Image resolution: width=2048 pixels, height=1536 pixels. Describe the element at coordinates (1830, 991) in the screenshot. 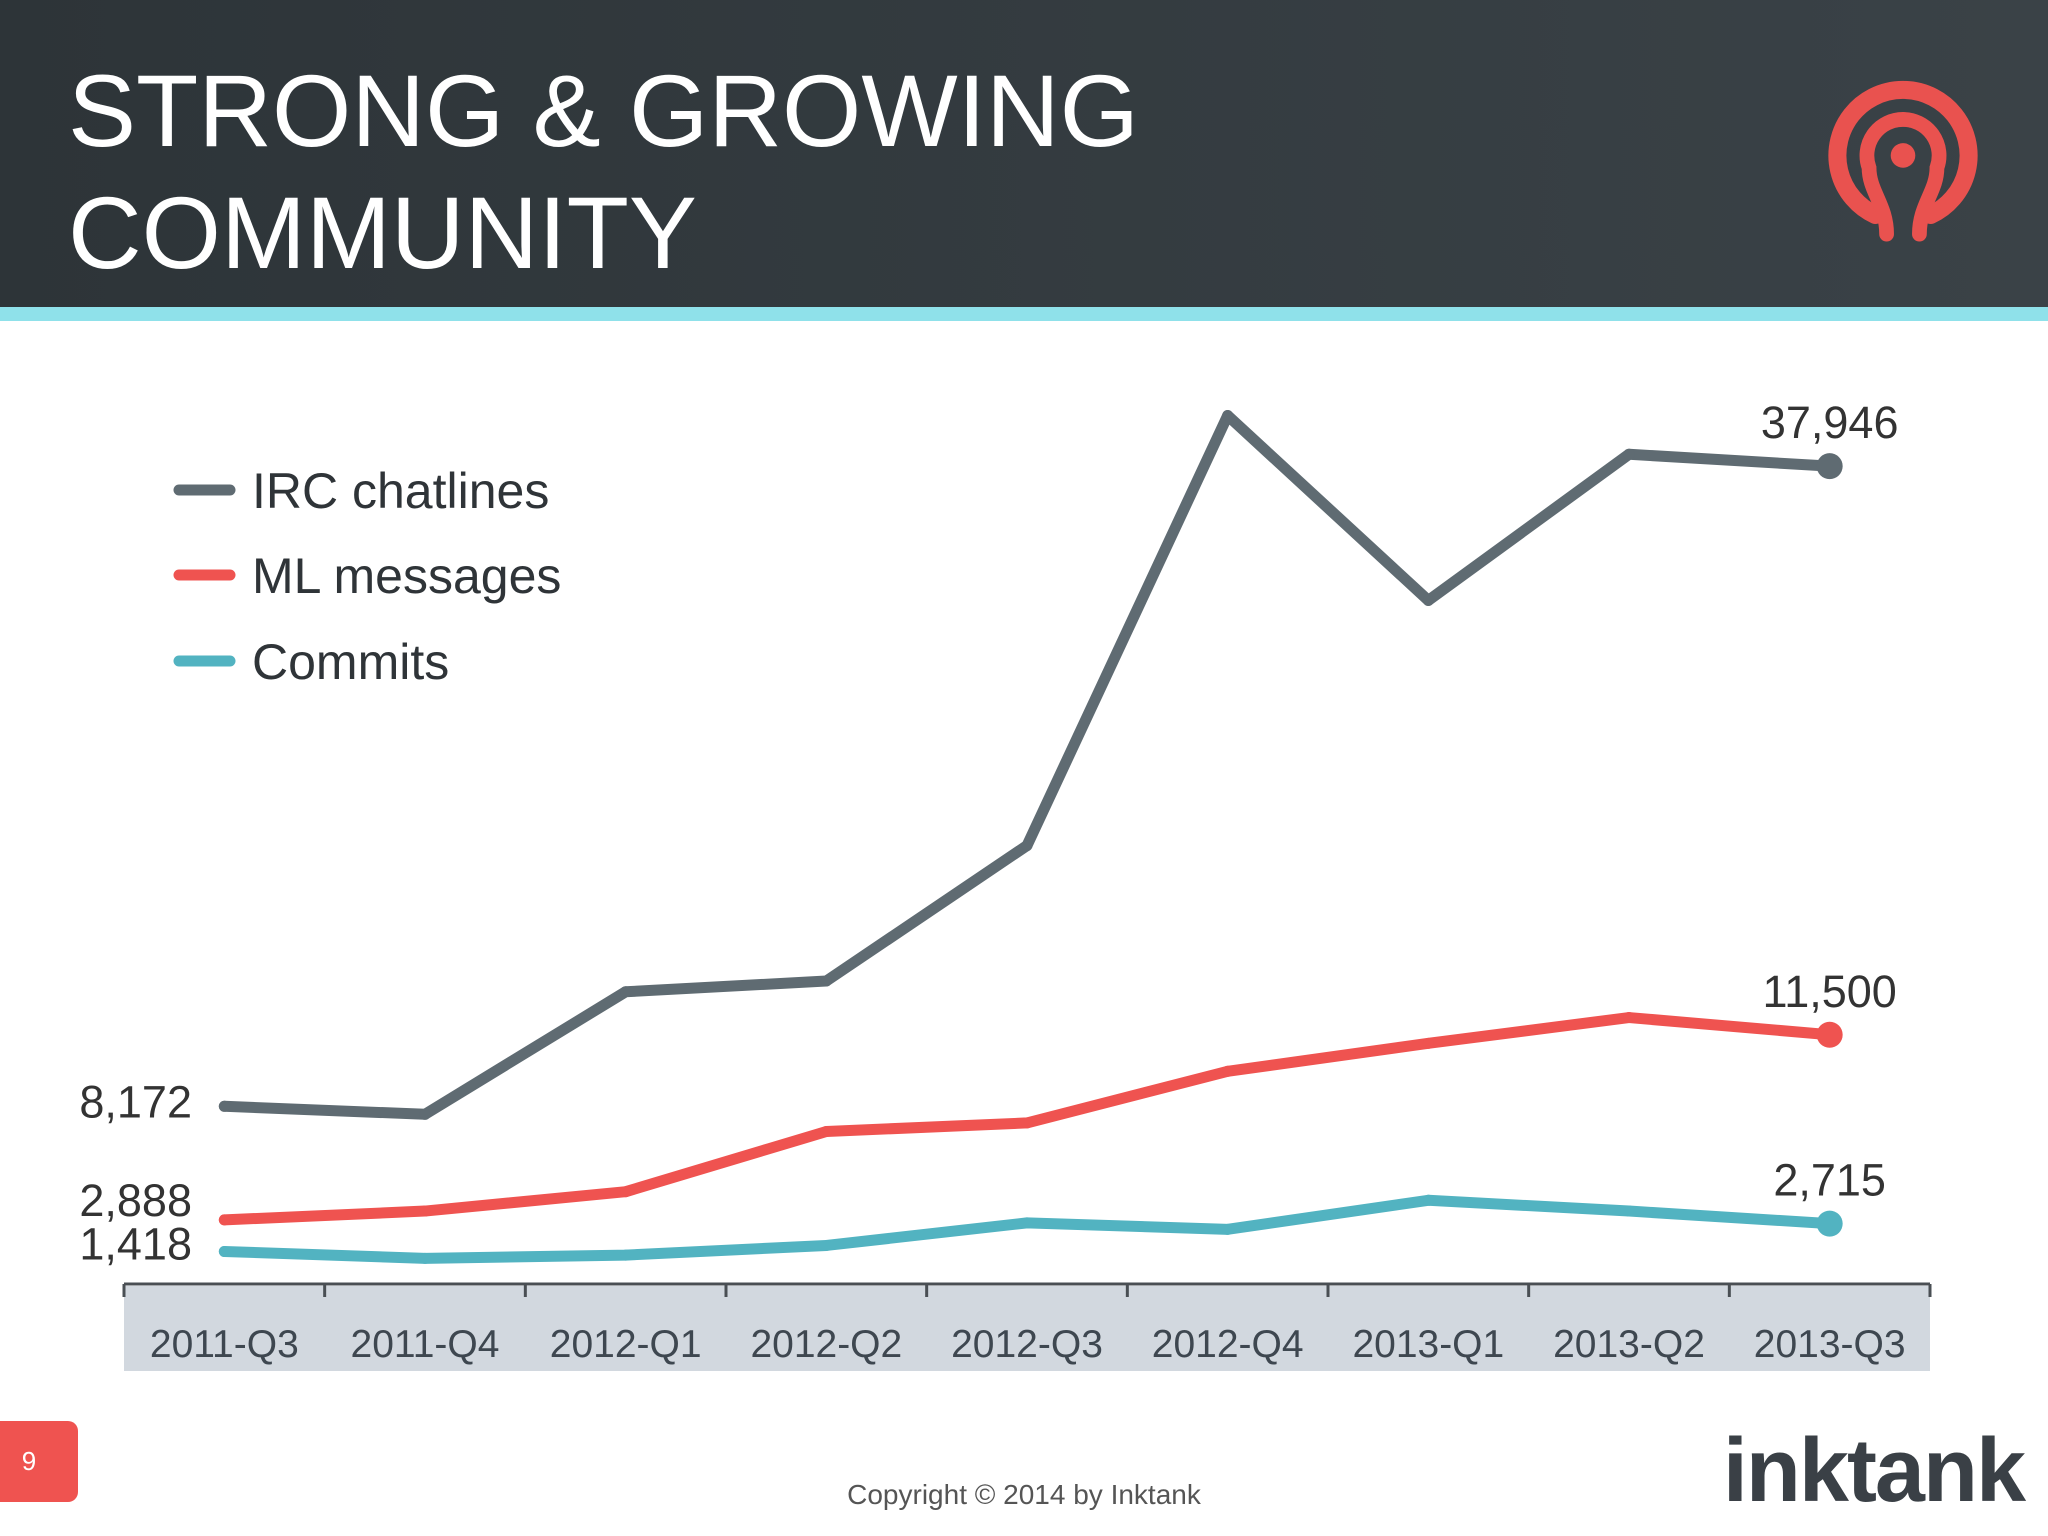

I see `end-label-ml-messages: 11,500` at that location.